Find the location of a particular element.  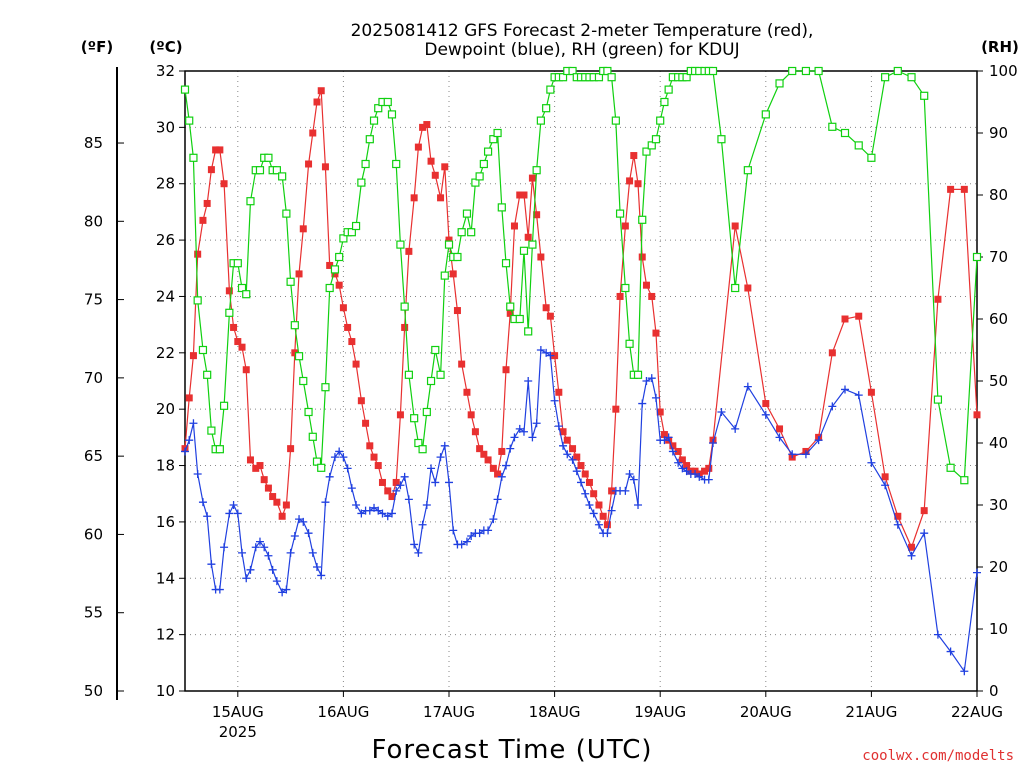

fahrenheit-axis-unit: (ºF) is located at coordinates (97, 47).